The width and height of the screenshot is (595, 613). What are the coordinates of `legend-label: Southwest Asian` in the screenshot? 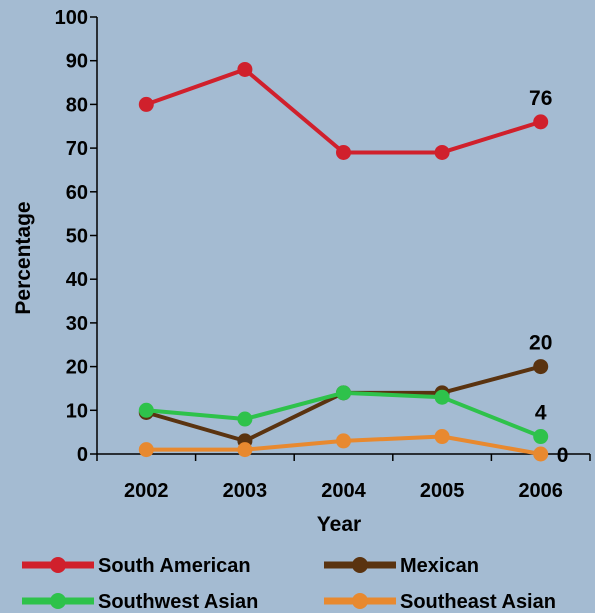 It's located at (178, 602).